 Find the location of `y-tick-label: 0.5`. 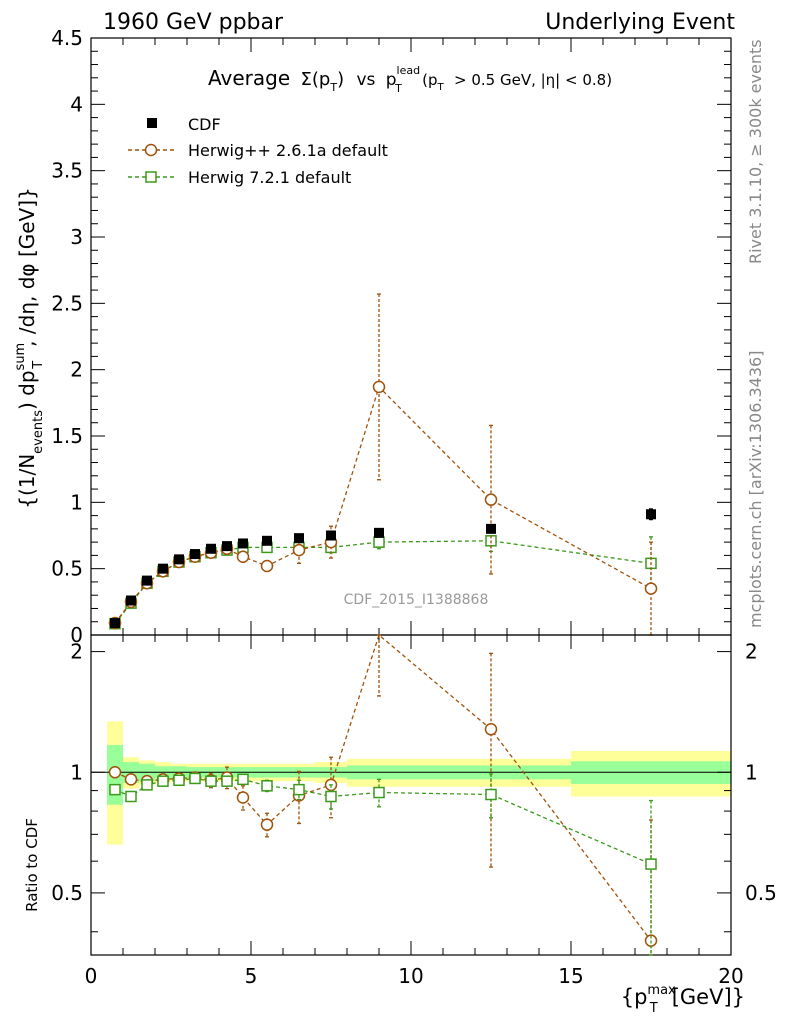

y-tick-label: 0.5 is located at coordinates (67, 569).